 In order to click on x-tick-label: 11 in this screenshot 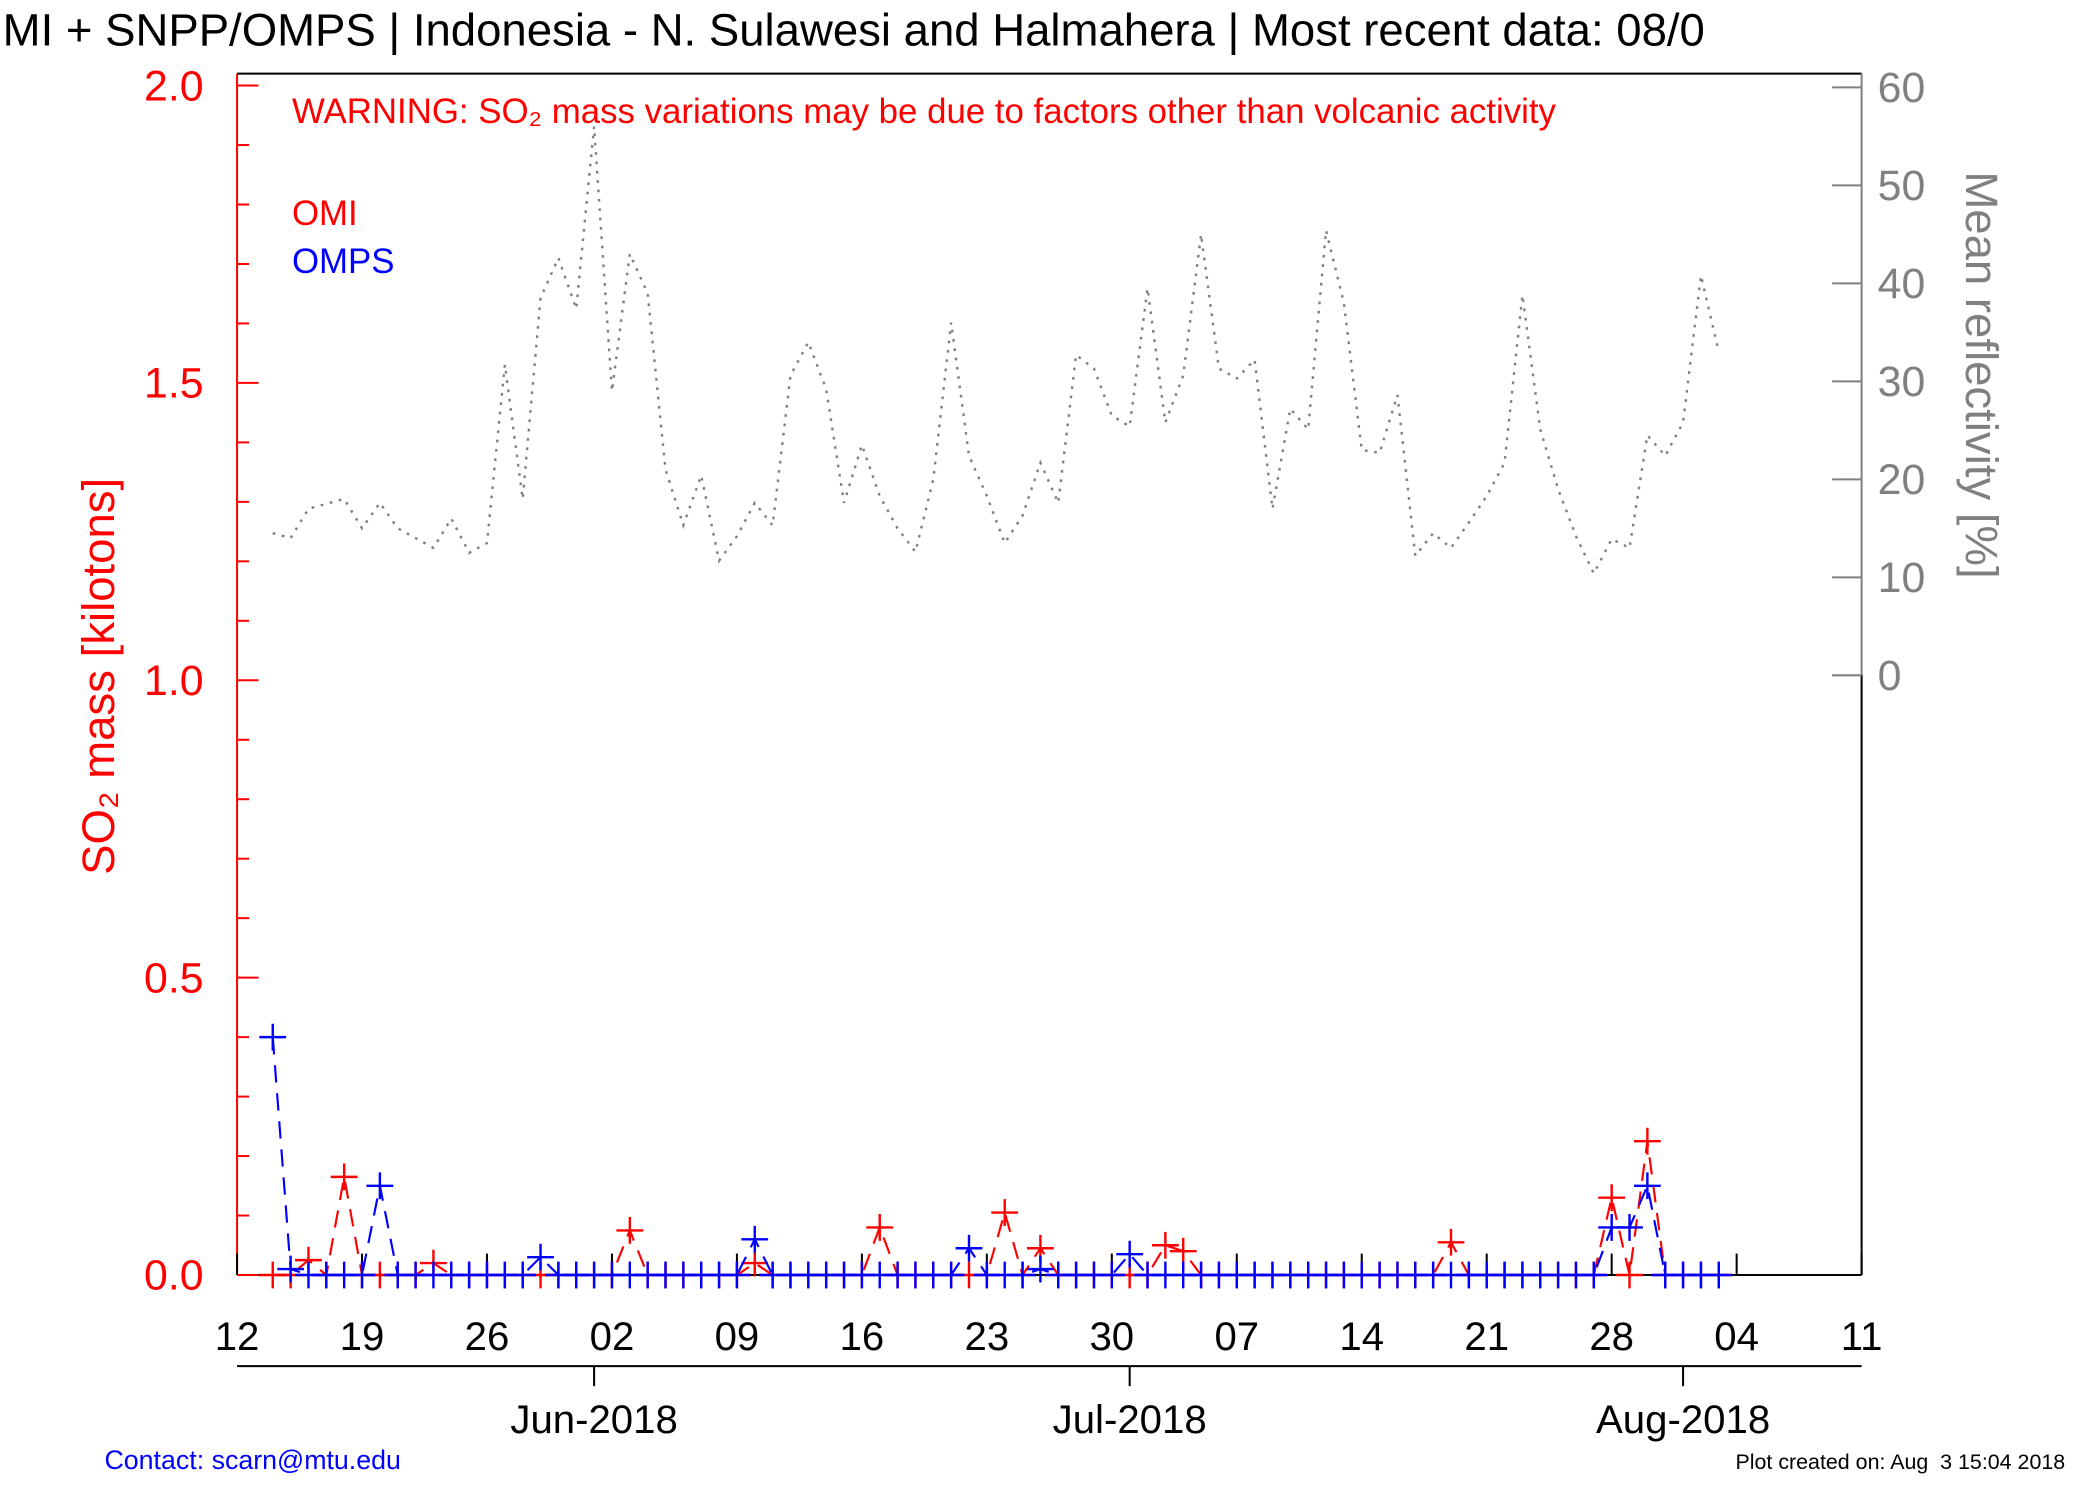, I will do `click(1862, 1336)`.